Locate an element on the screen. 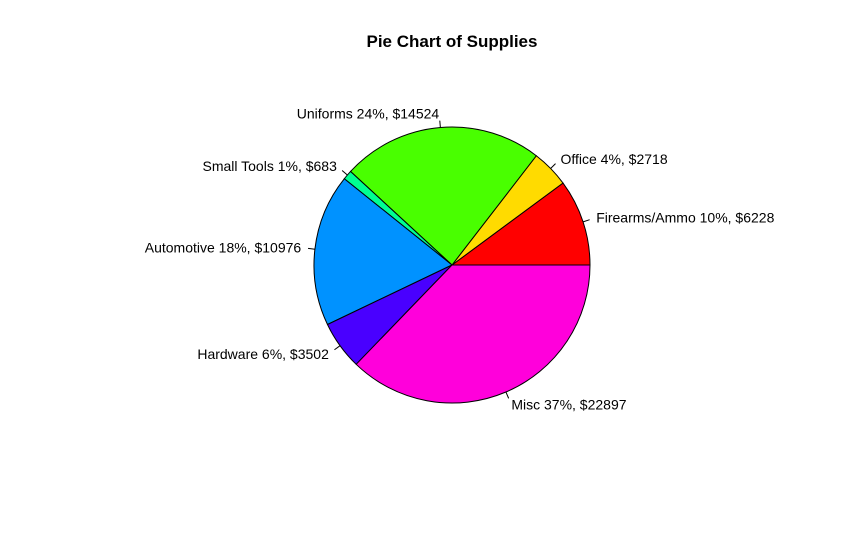  label-tick-automotive is located at coordinates (311, 248).